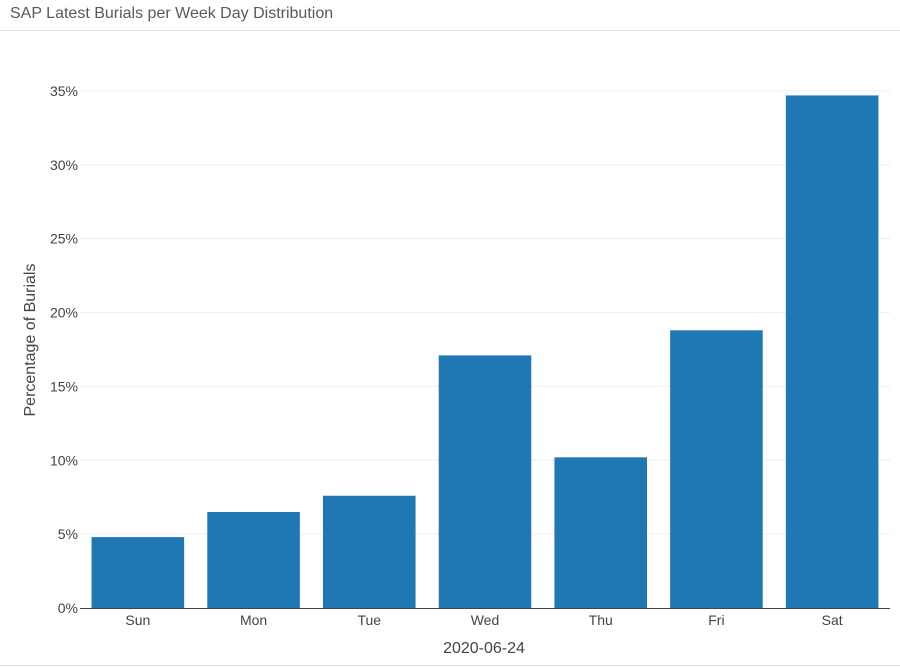 The width and height of the screenshot is (900, 668). Describe the element at coordinates (369, 620) in the screenshot. I see `x-tick-label: Tue` at that location.